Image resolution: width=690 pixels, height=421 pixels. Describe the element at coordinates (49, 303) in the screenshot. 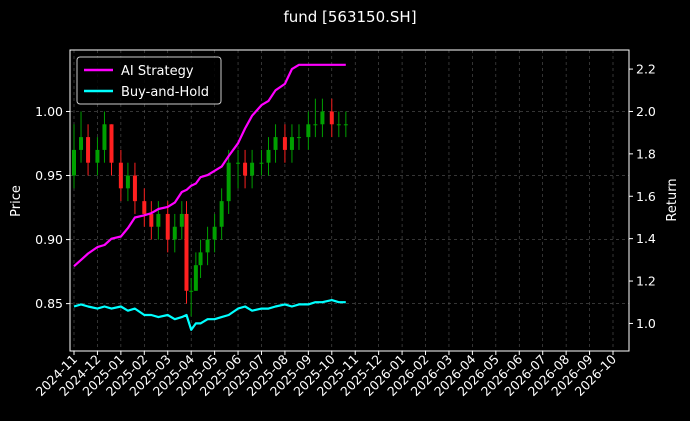

I see `y-tick-label-left: 0.85` at that location.